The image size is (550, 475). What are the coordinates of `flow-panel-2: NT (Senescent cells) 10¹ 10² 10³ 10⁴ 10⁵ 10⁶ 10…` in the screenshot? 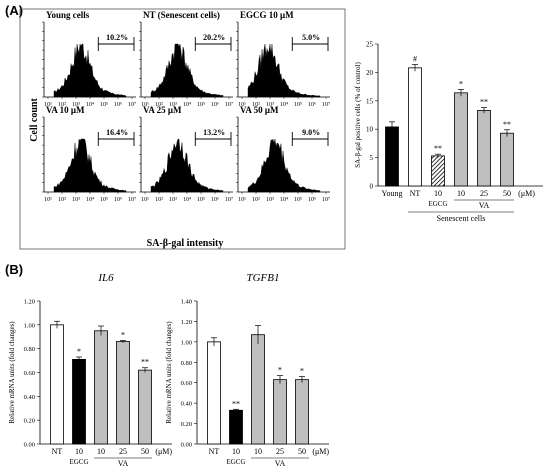 It's located at (186, 59).